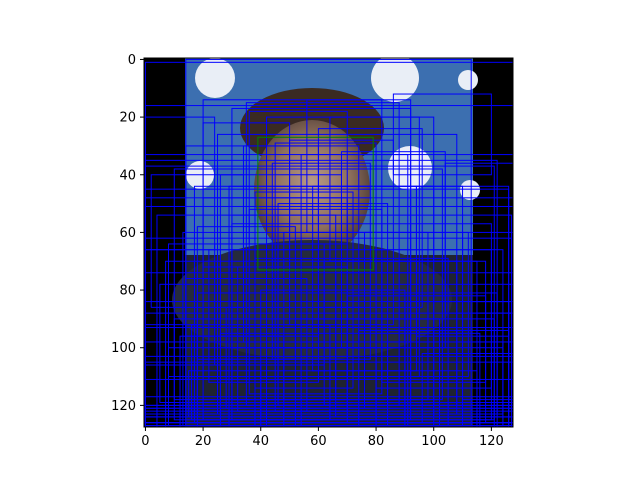 The width and height of the screenshot is (640, 480). Describe the element at coordinates (127, 118) in the screenshot. I see `y-tick-label: 20` at that location.